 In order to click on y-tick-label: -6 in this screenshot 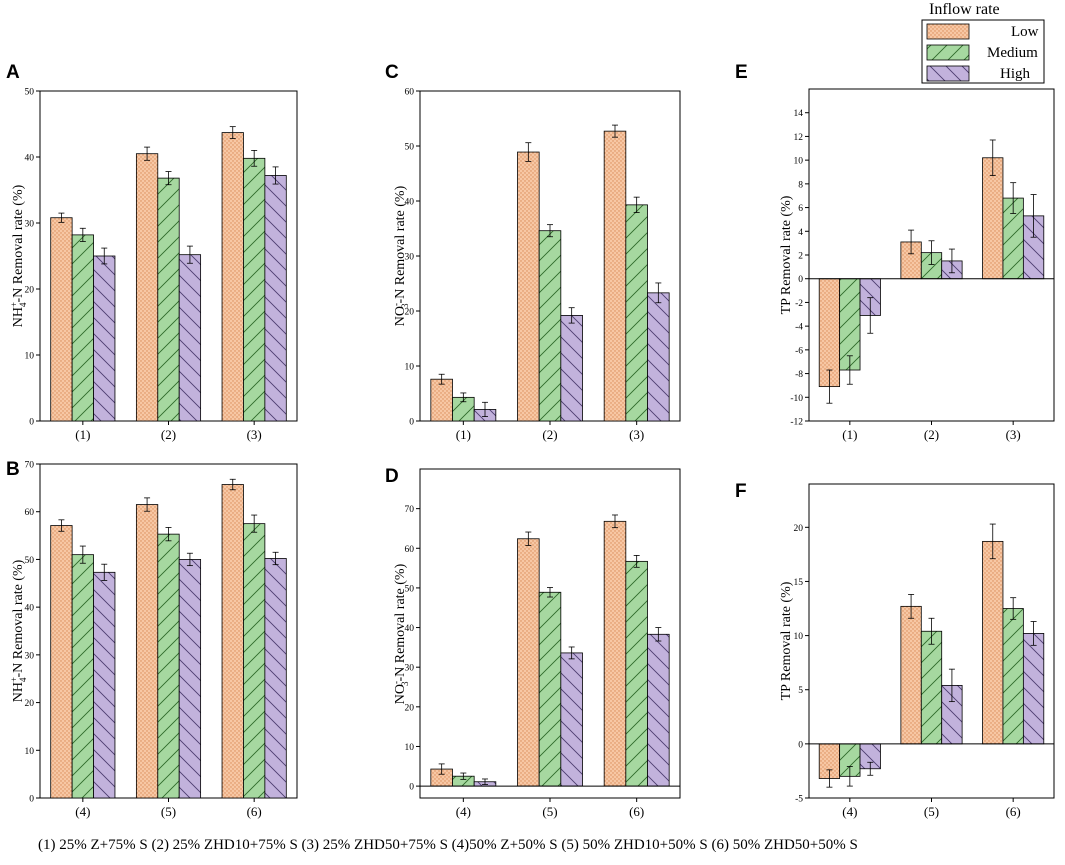, I will do `click(799, 351)`.